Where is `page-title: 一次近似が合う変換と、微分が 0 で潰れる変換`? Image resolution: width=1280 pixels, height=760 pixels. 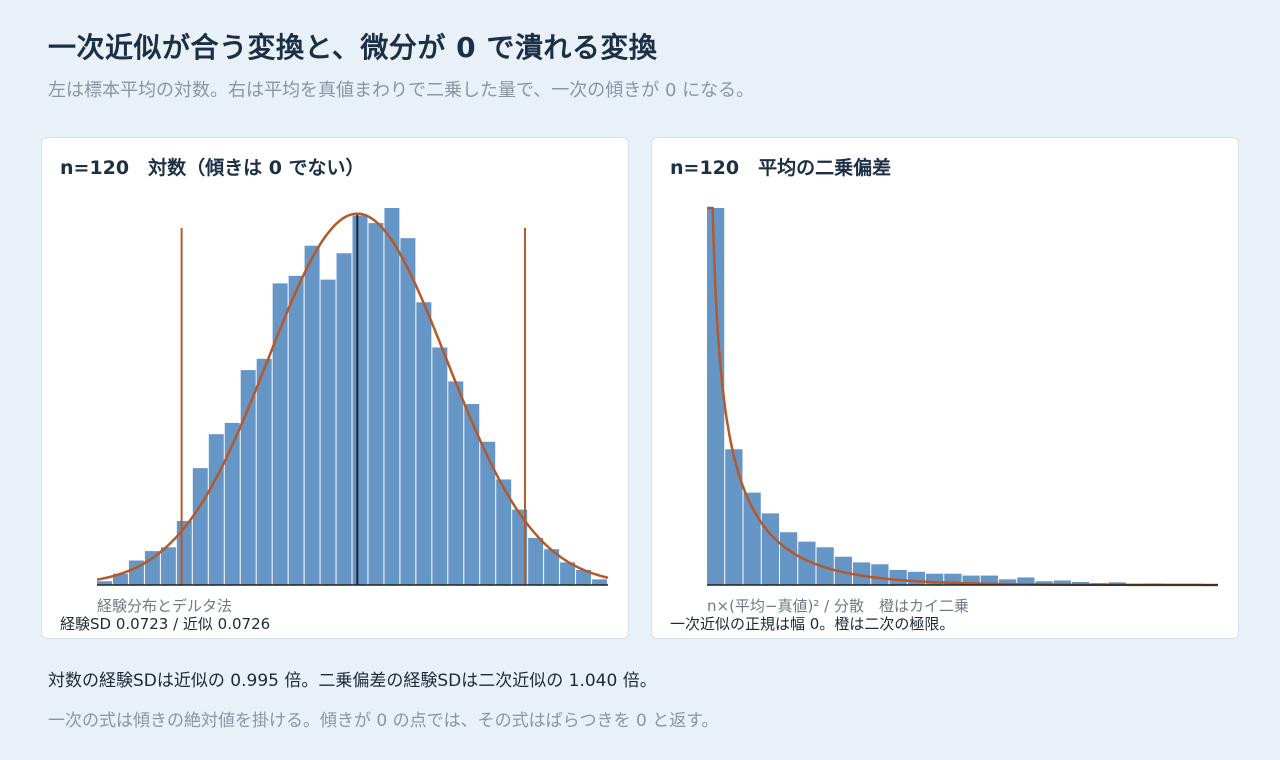 page-title: 一次近似が合う変換と、微分が 0 で潰れる変換 is located at coordinates (353, 47).